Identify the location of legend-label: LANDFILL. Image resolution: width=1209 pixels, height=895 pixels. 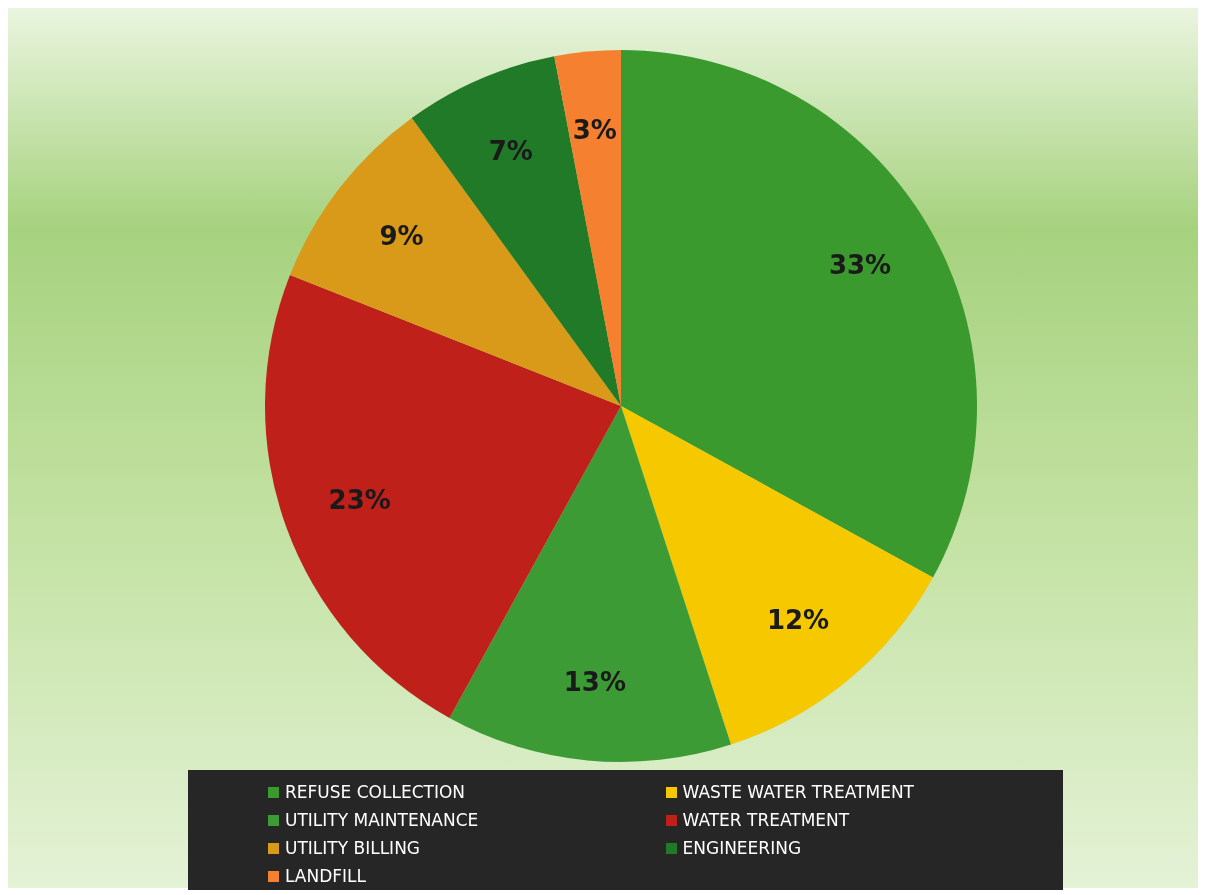
(326, 876).